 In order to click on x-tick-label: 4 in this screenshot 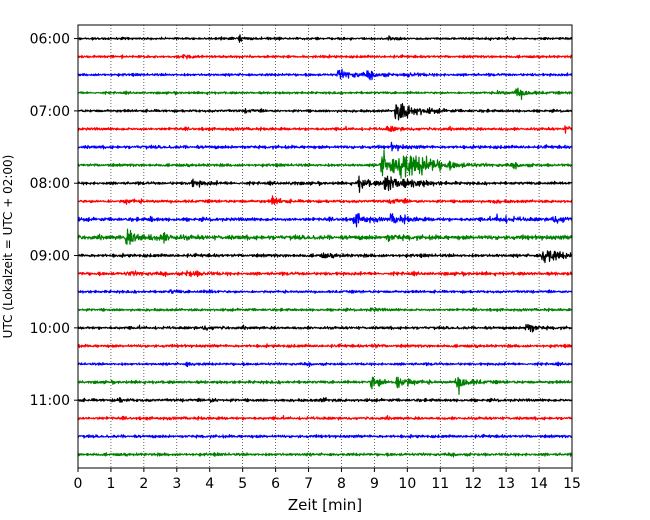, I will do `click(209, 484)`.